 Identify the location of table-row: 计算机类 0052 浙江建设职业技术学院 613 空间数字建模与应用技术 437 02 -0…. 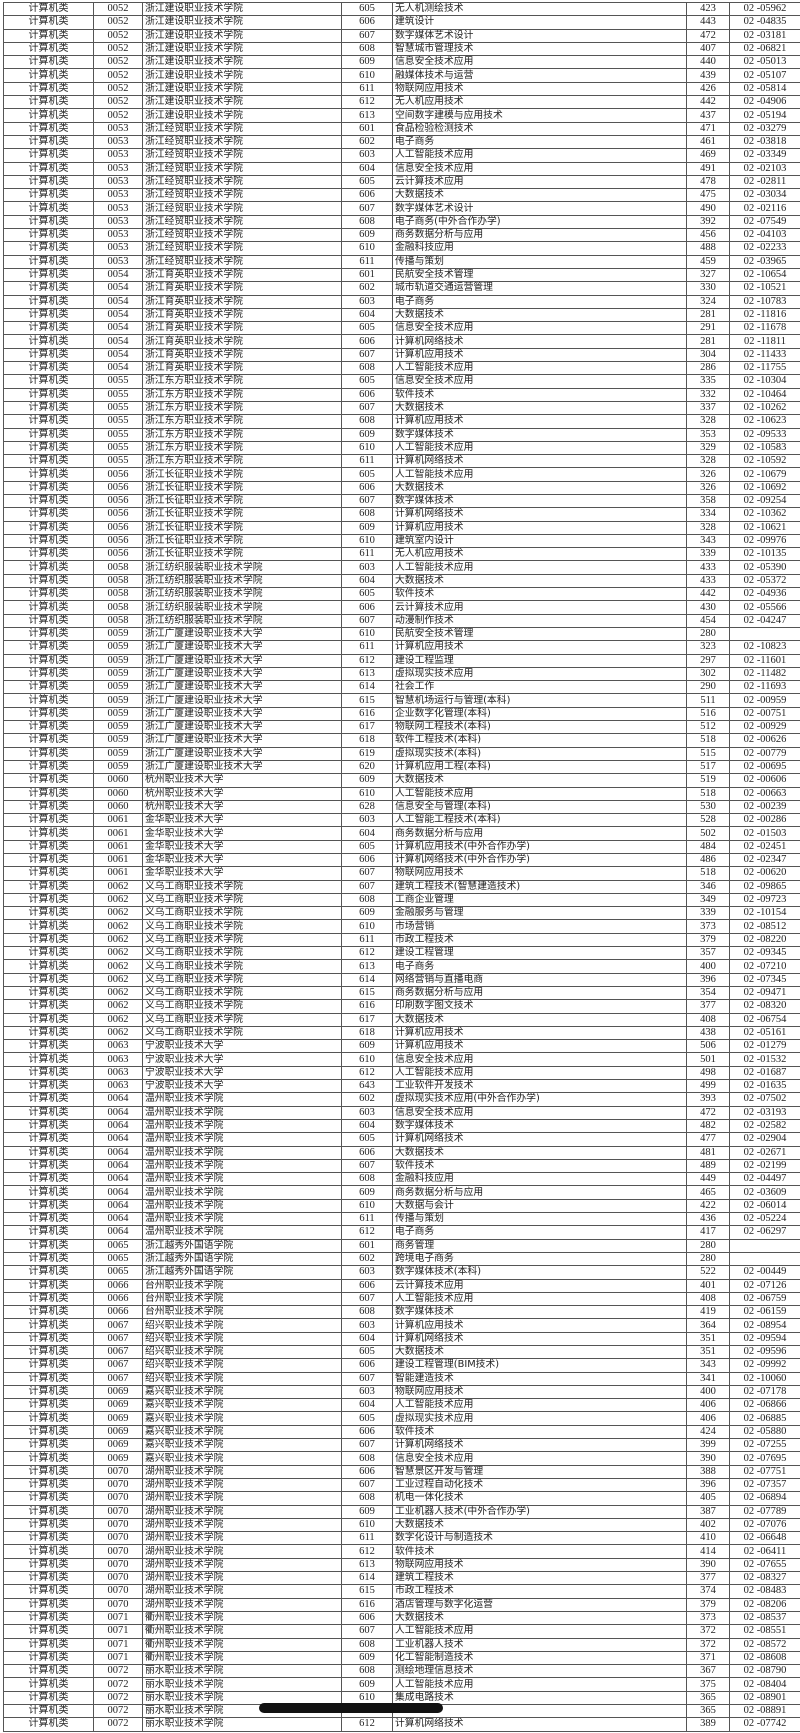
(401, 115).